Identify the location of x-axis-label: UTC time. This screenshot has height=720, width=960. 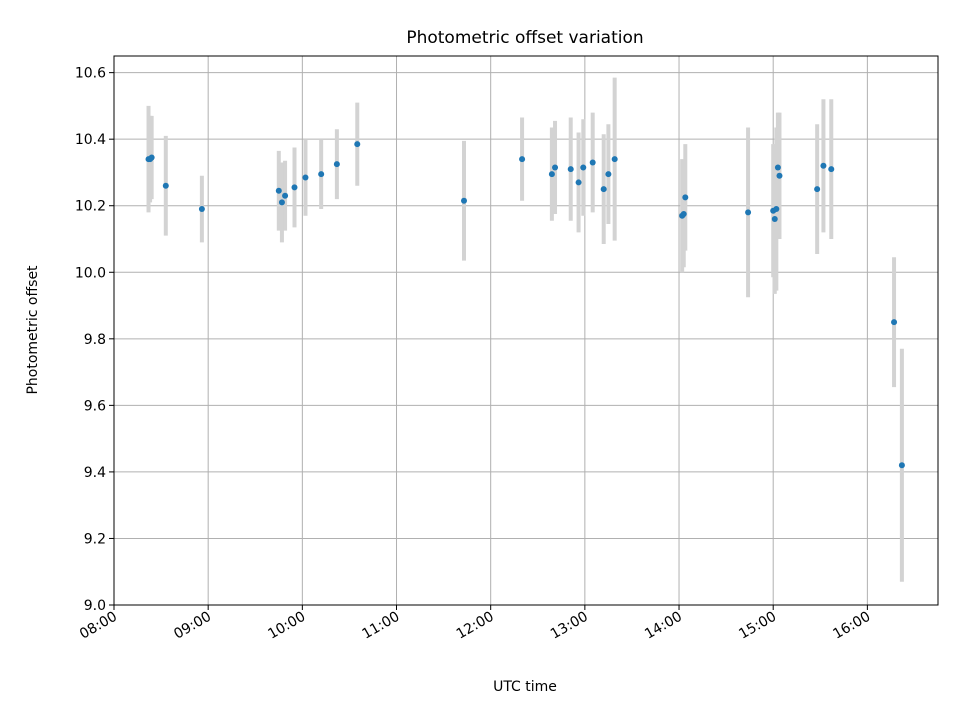
(525, 687).